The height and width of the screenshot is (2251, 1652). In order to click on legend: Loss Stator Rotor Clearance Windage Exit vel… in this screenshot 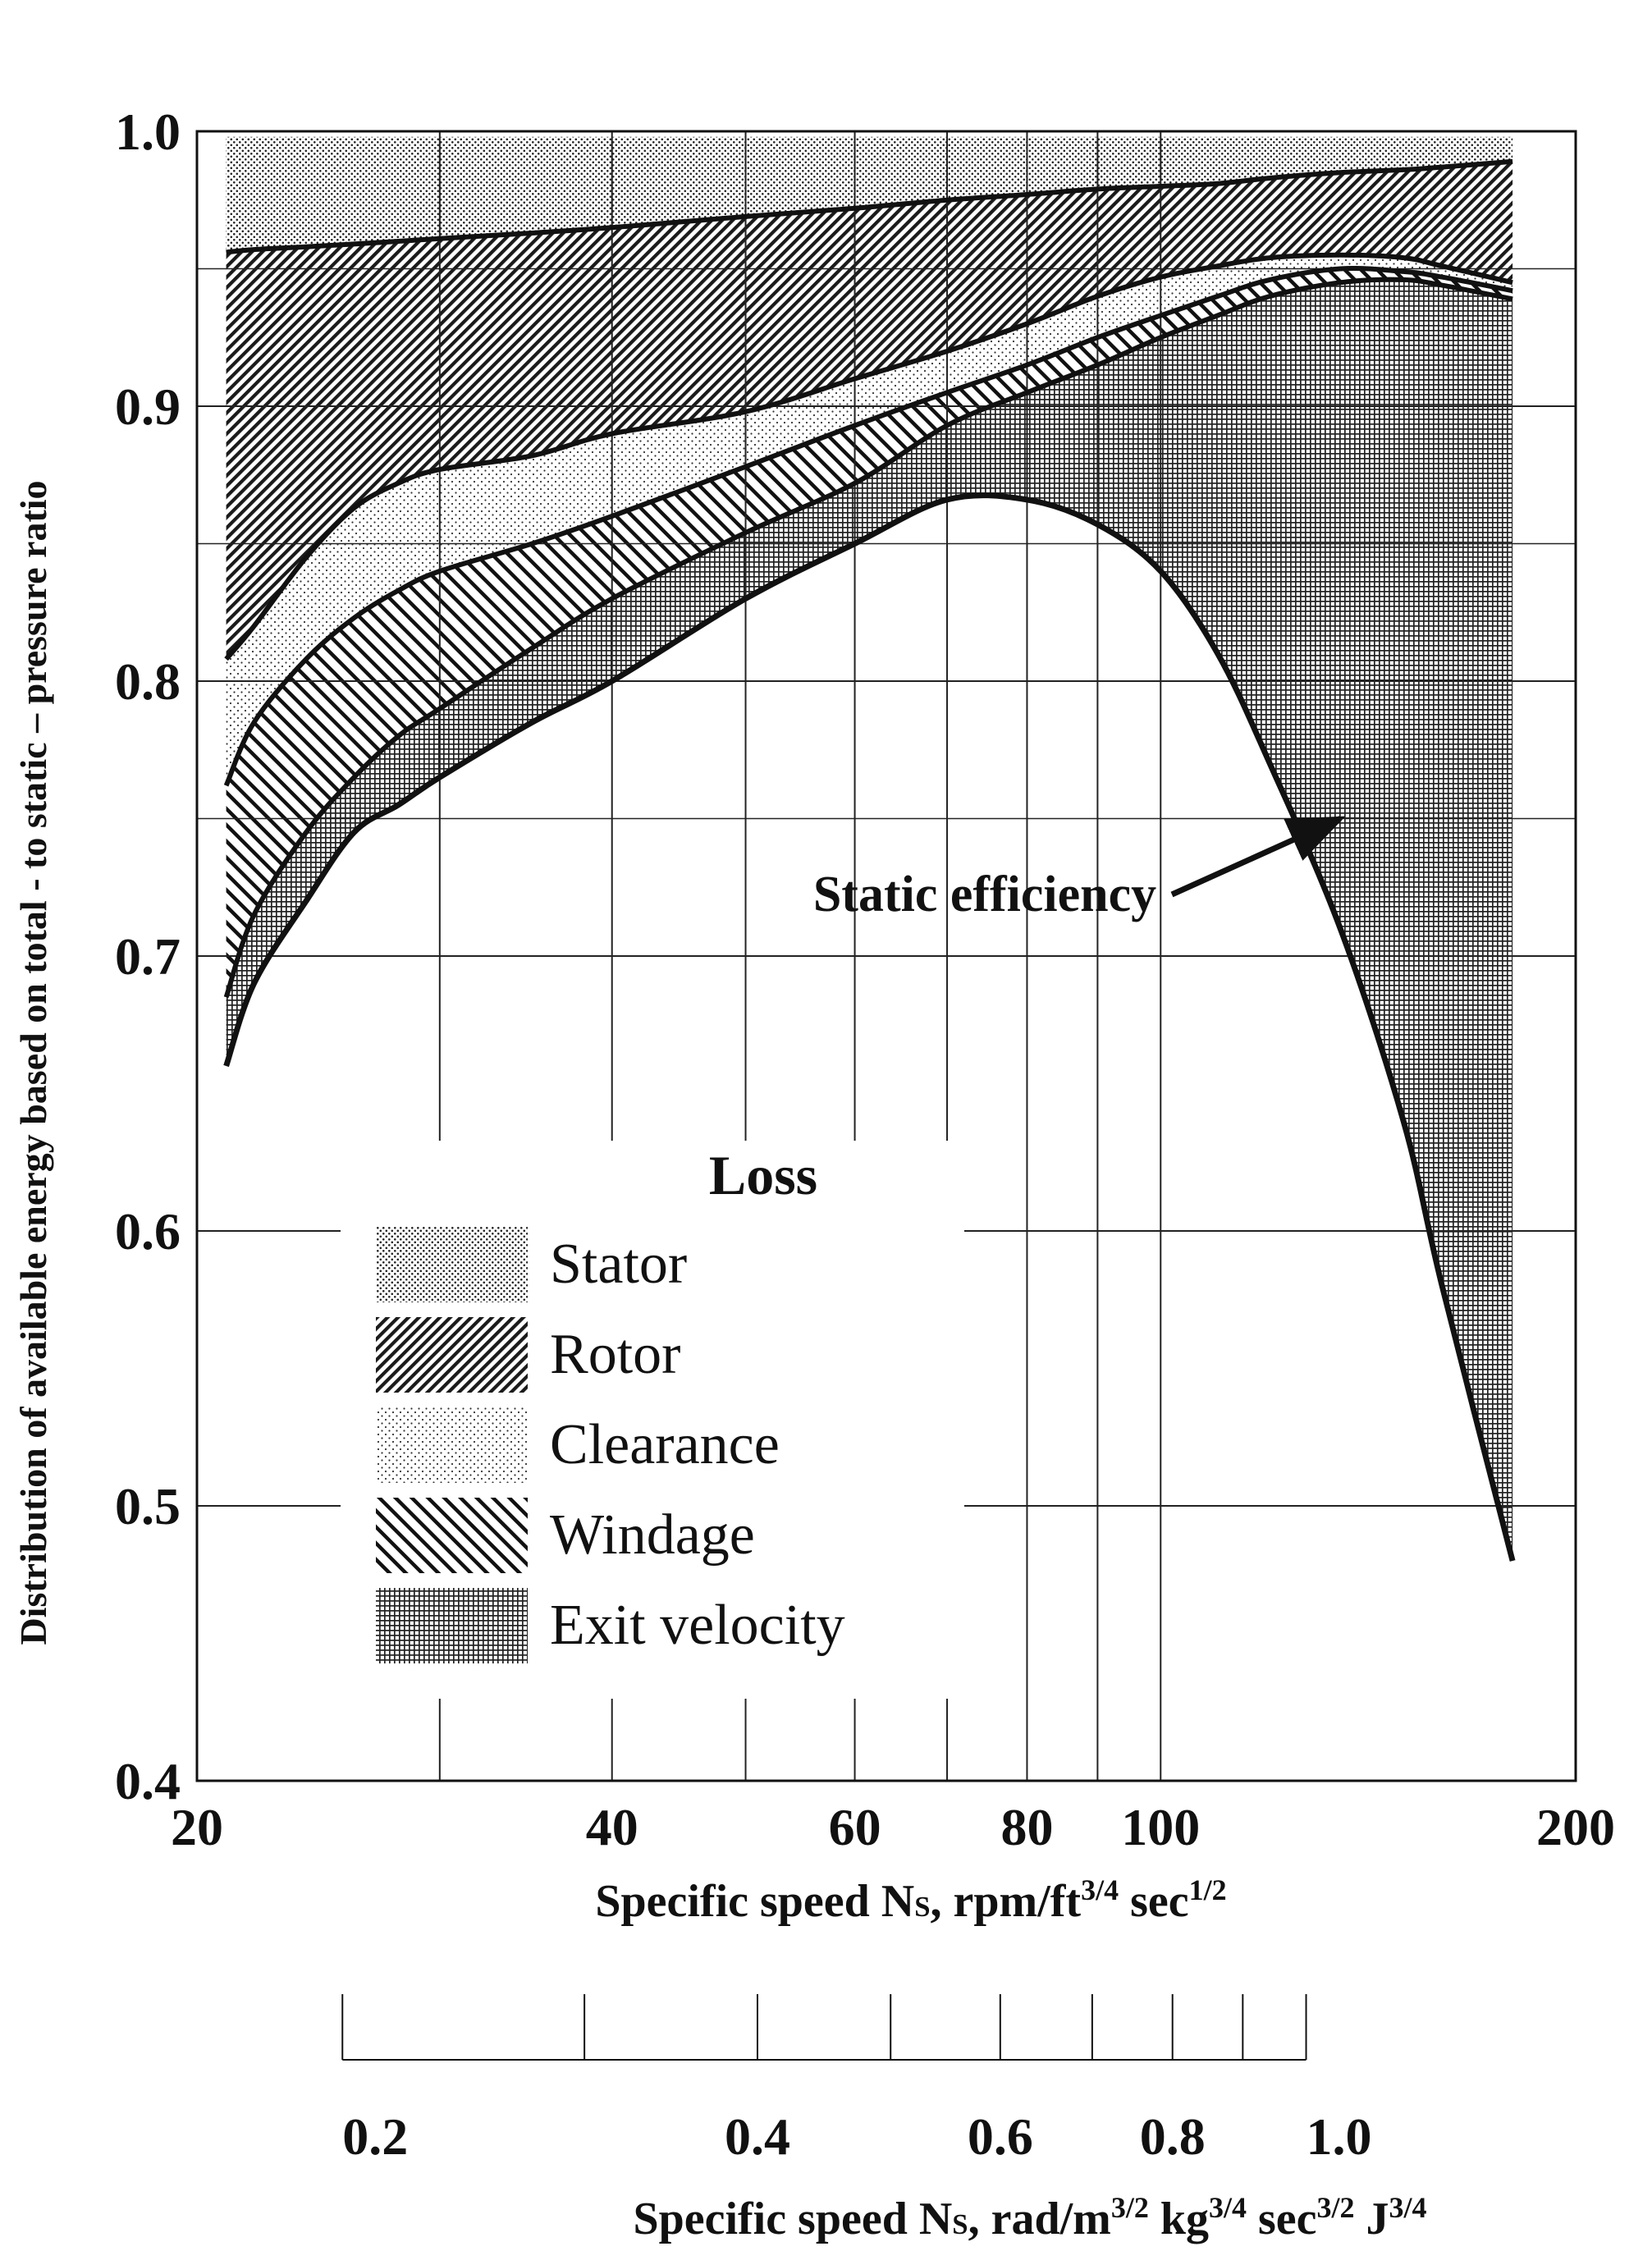, I will do `click(652, 1420)`.